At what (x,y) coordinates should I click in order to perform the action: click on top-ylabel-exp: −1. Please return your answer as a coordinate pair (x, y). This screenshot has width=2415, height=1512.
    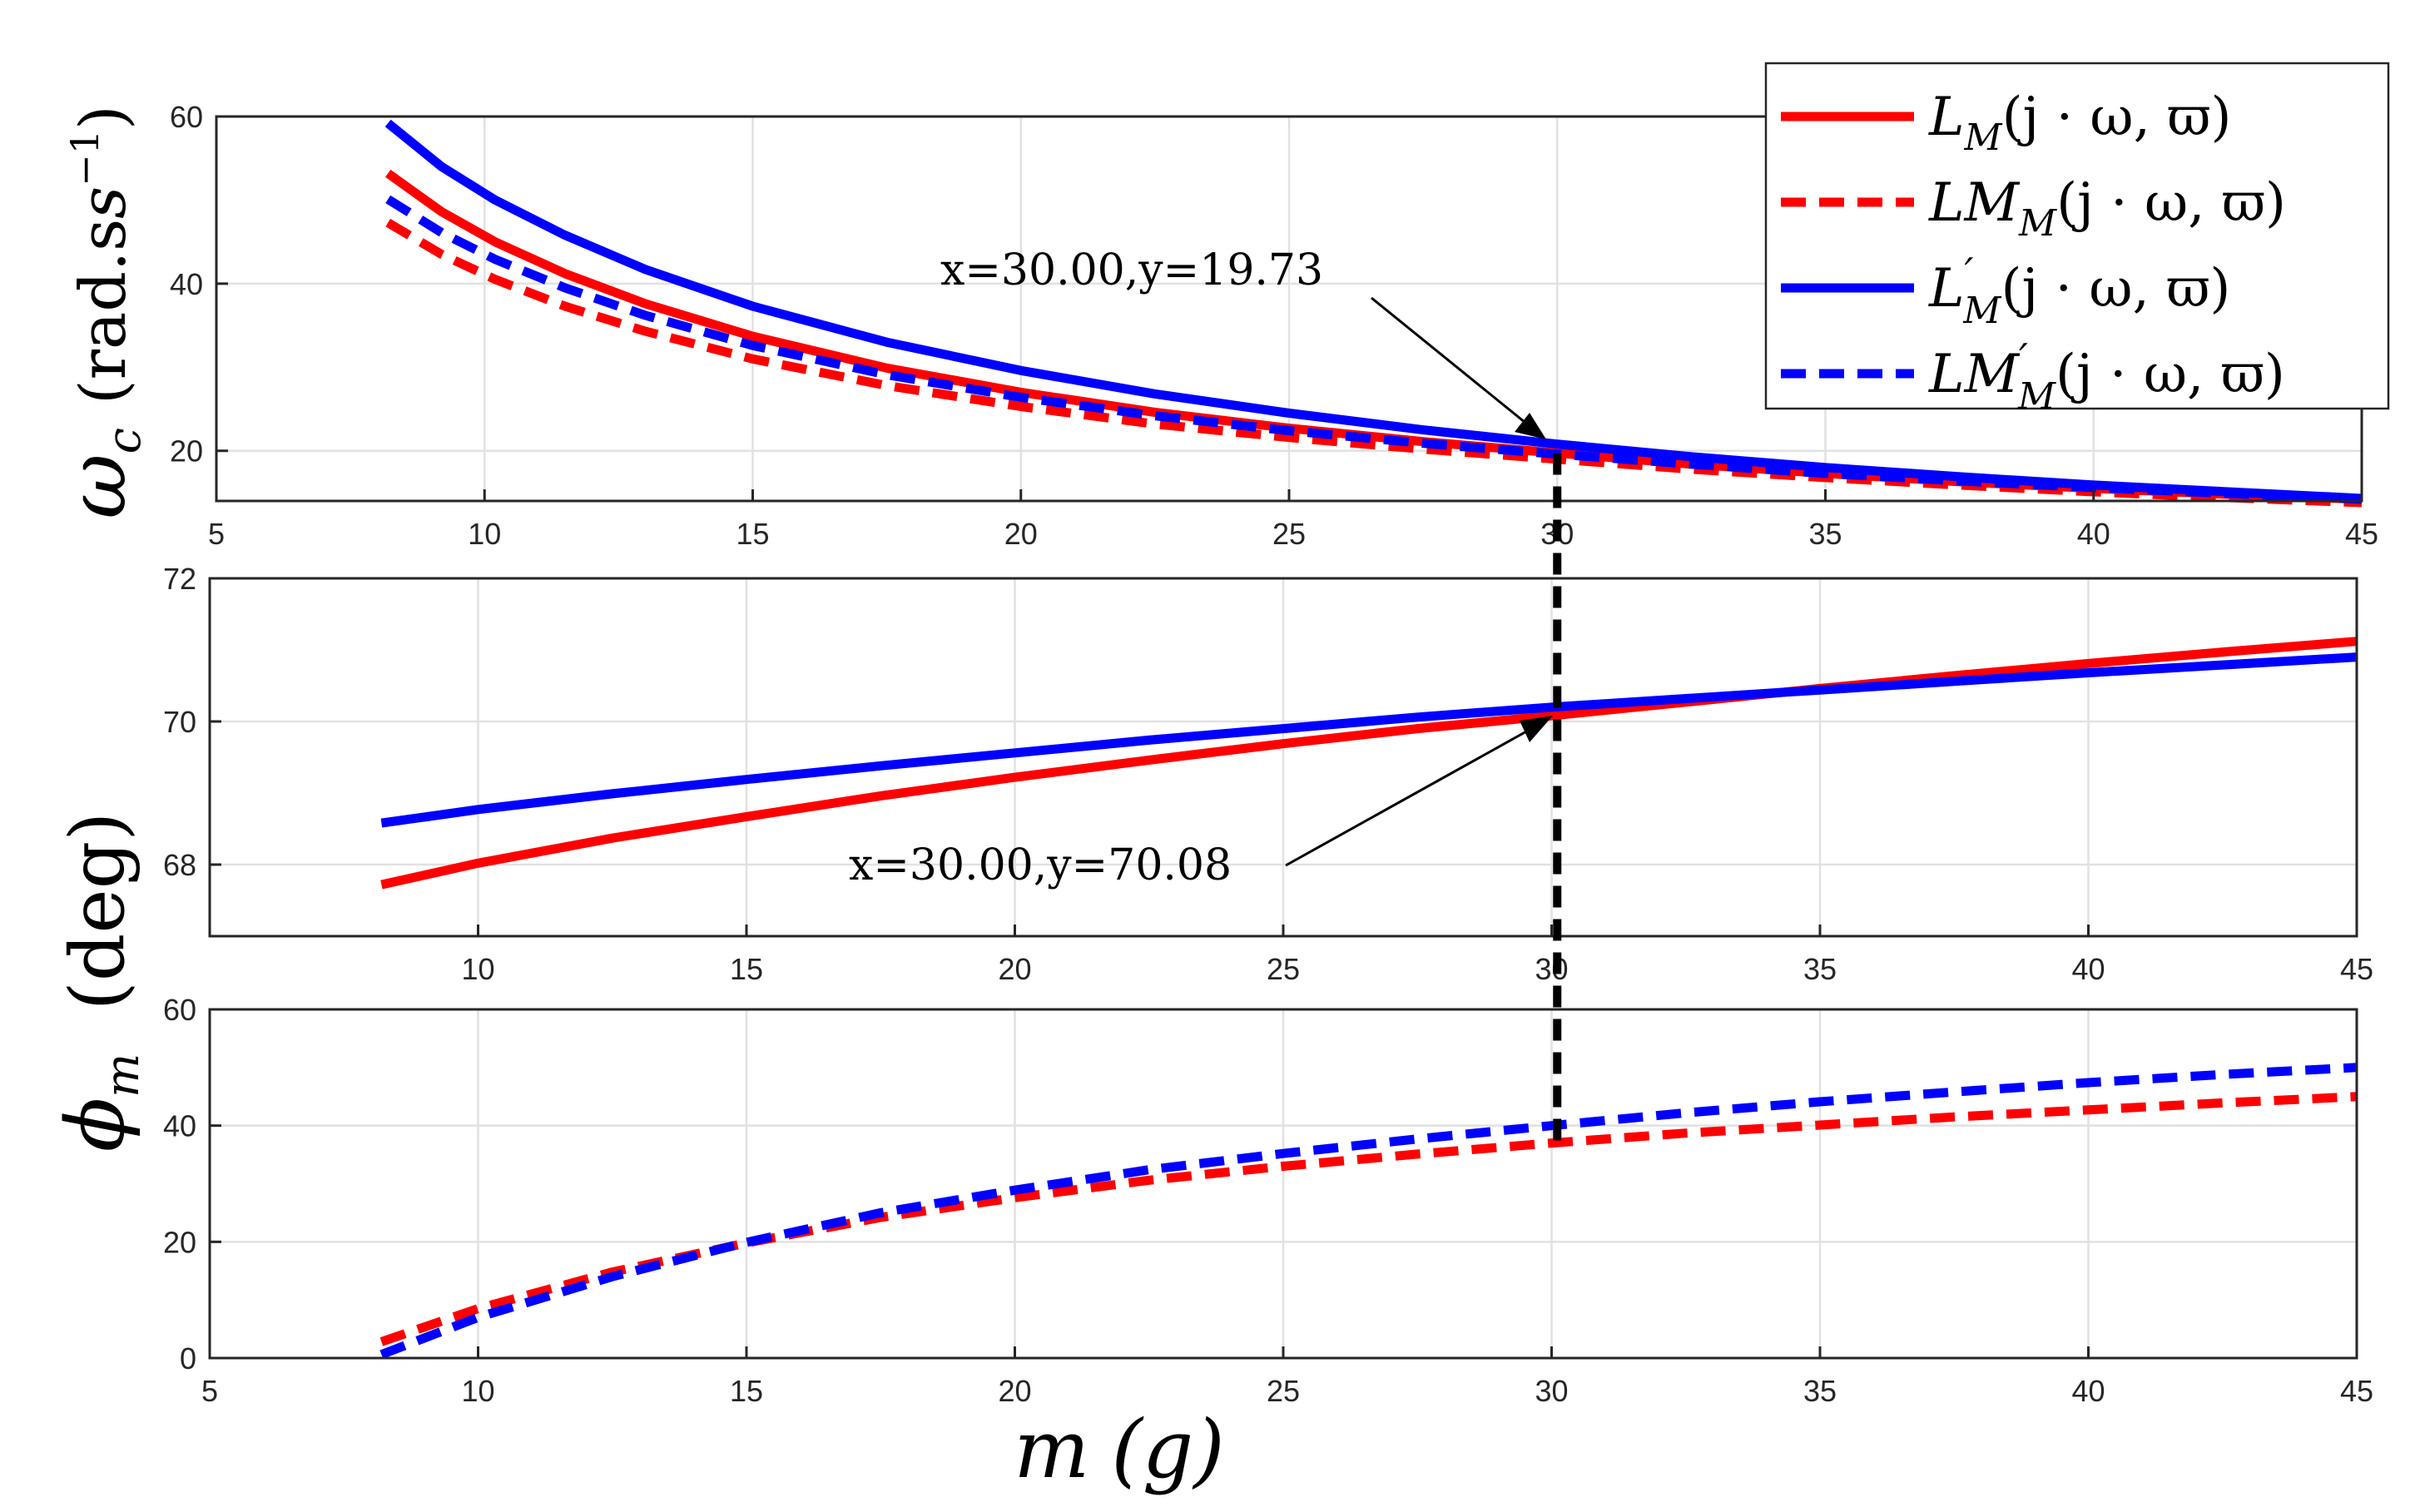
    Looking at the image, I should click on (84, 158).